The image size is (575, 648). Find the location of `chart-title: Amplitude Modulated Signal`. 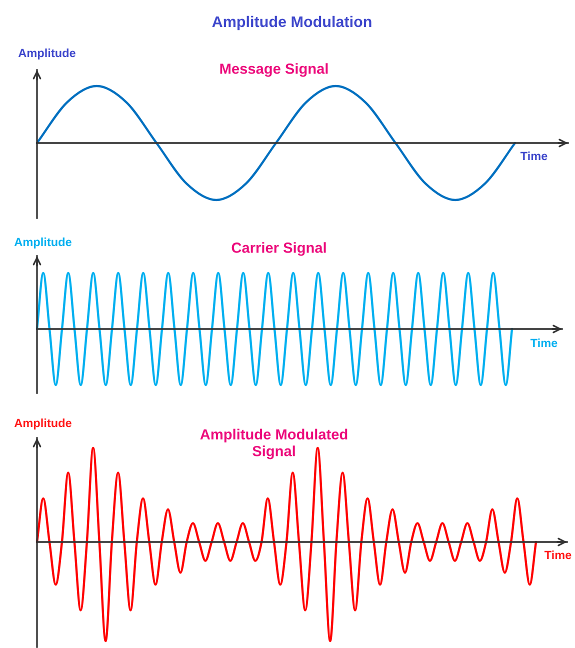

chart-title: Amplitude Modulated Signal is located at coordinates (274, 444).